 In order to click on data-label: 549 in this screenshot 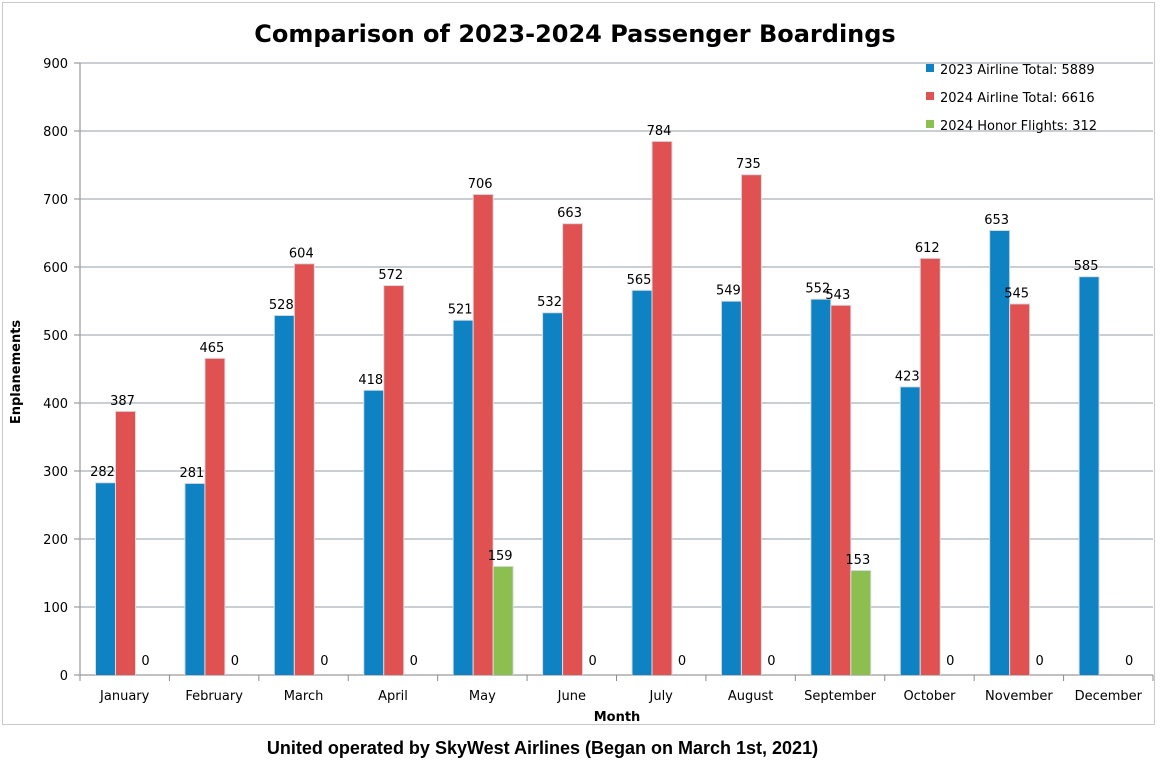, I will do `click(728, 291)`.